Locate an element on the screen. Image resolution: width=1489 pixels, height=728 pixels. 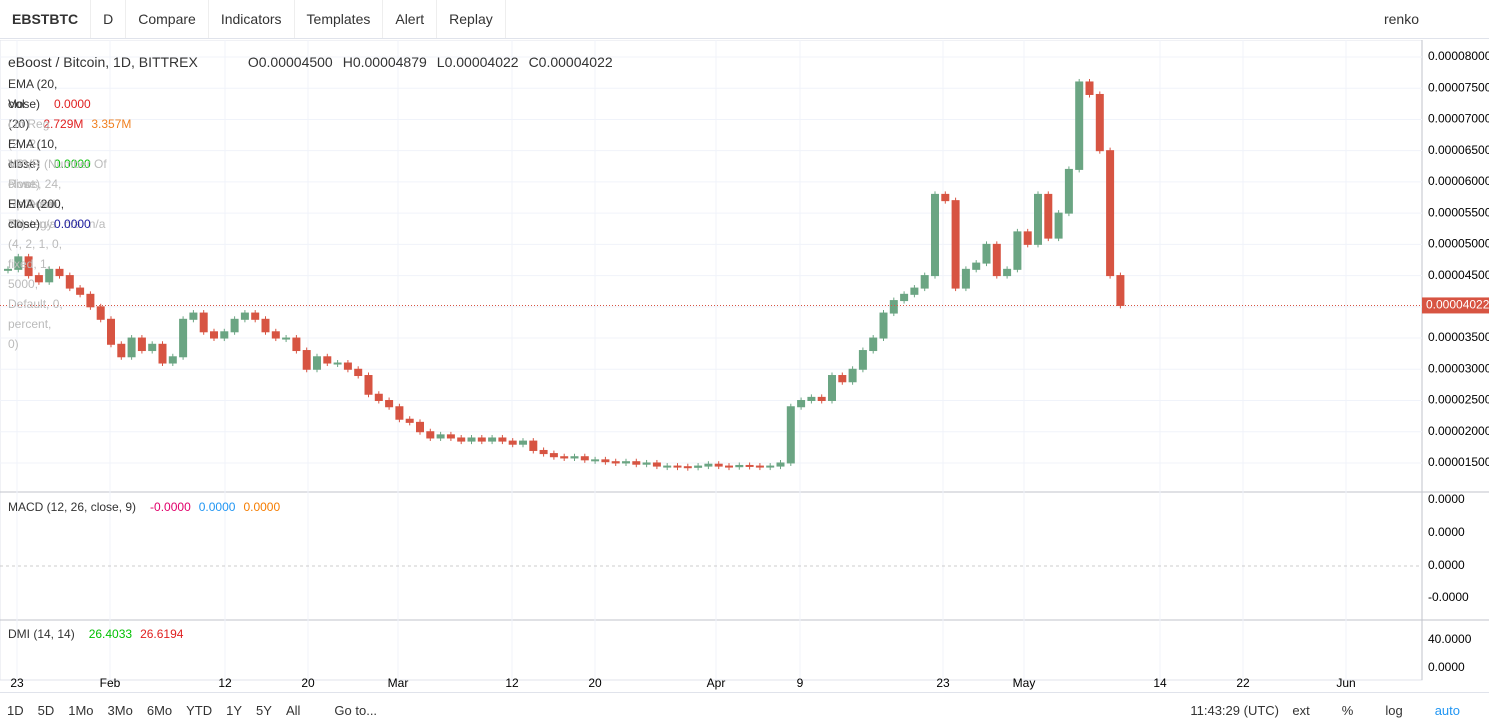
option: auto is located at coordinates (1447, 710).